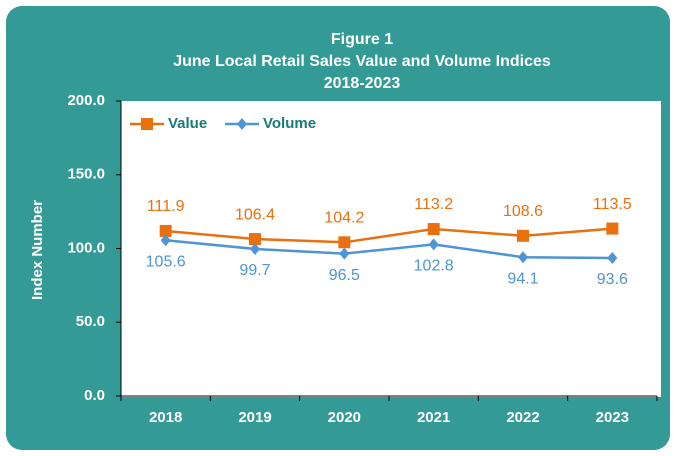 The image size is (677, 456). I want to click on data-label: 96.5, so click(344, 275).